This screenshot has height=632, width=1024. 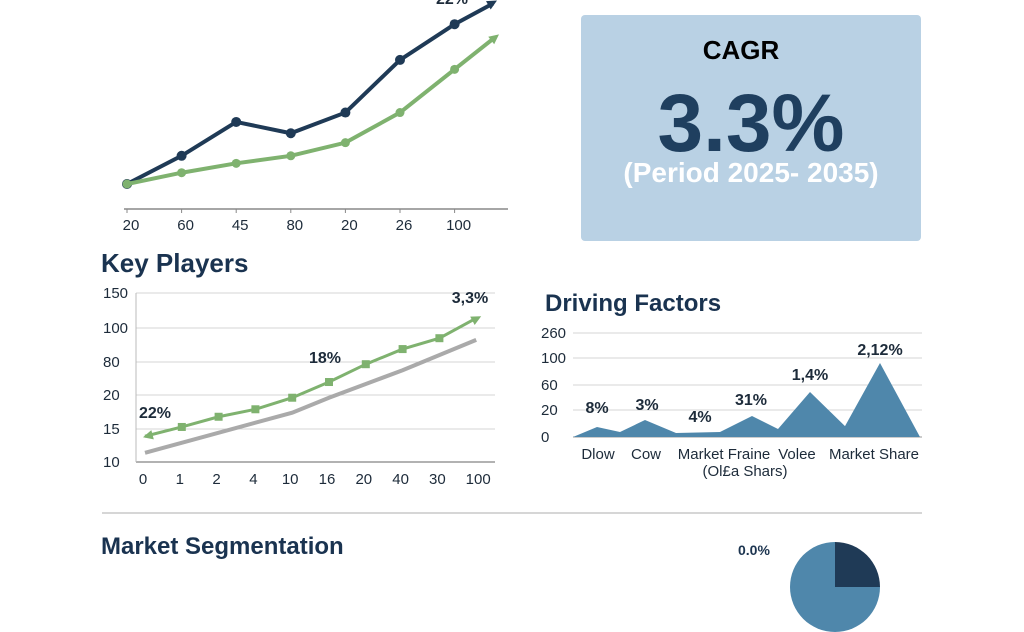 I want to click on pie-label: 0.0%, so click(x=754, y=550).